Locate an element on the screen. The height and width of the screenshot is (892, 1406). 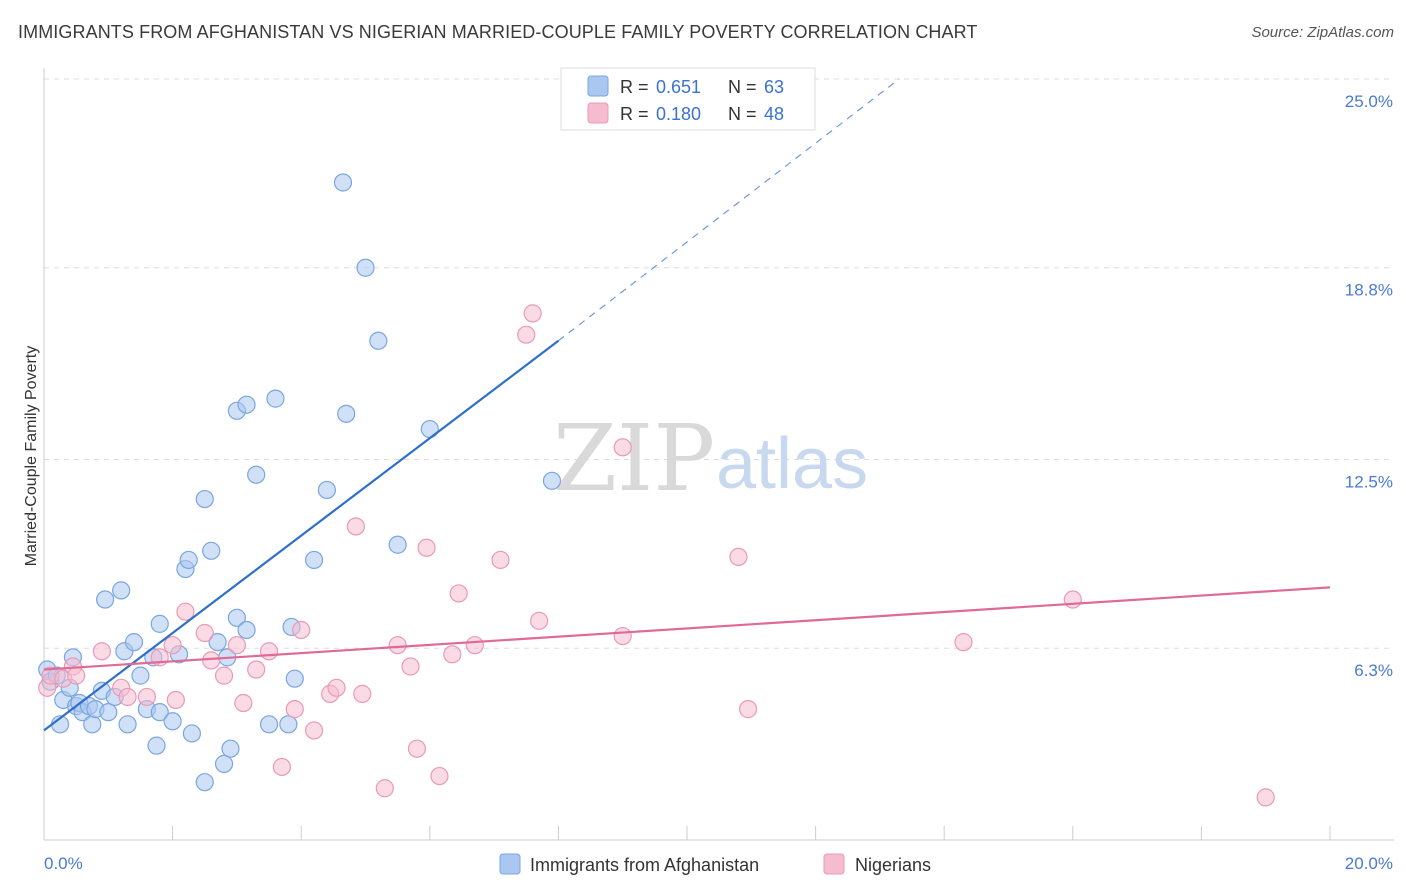
bottom-legend-swatch-blue is located at coordinates (510, 864).